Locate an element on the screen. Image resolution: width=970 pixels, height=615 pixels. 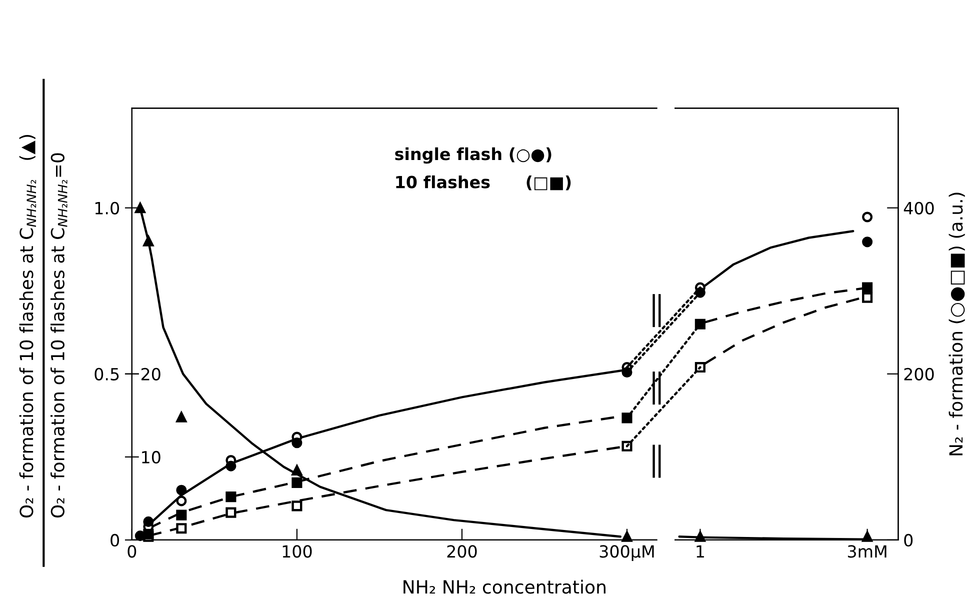
y-tick-label: 0.5 is located at coordinates (106, 374).